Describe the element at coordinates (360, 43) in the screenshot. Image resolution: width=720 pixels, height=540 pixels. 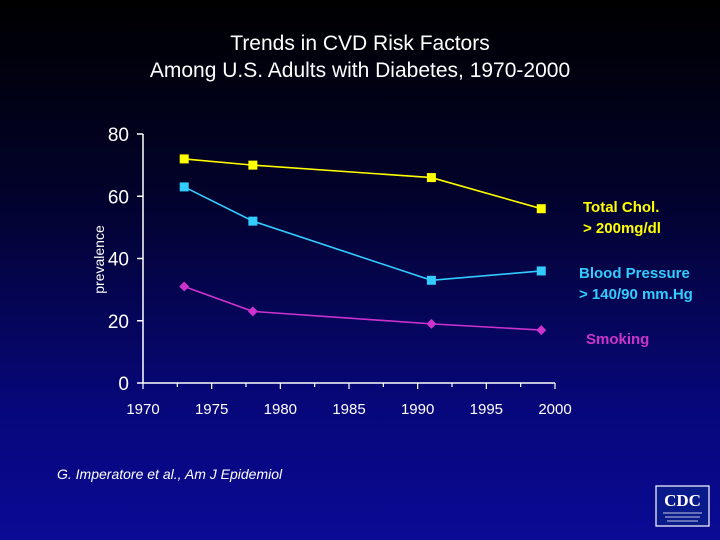
I see `chart-title-line-1: Trends in CVD Risk Factors` at that location.